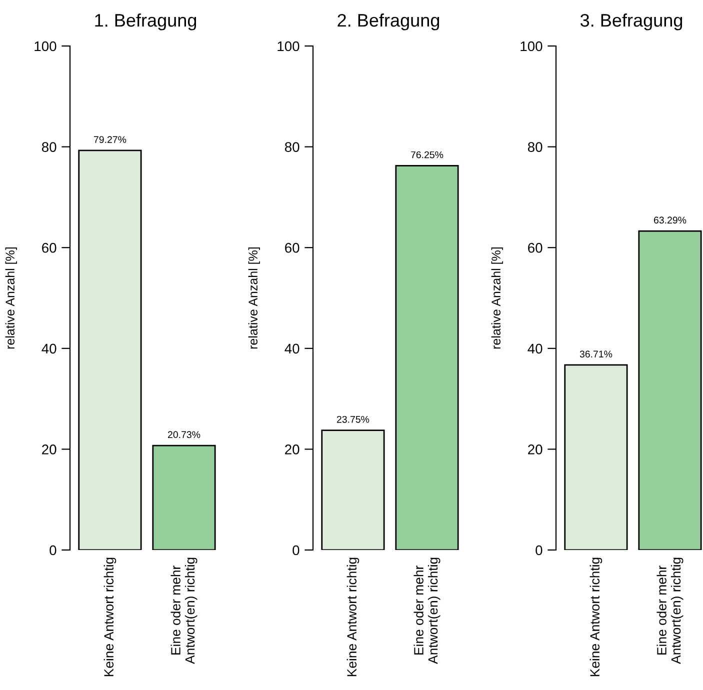 The height and width of the screenshot is (690, 703). Describe the element at coordinates (145, 21) in the screenshot. I see `chart-title: 1. Befragung` at that location.